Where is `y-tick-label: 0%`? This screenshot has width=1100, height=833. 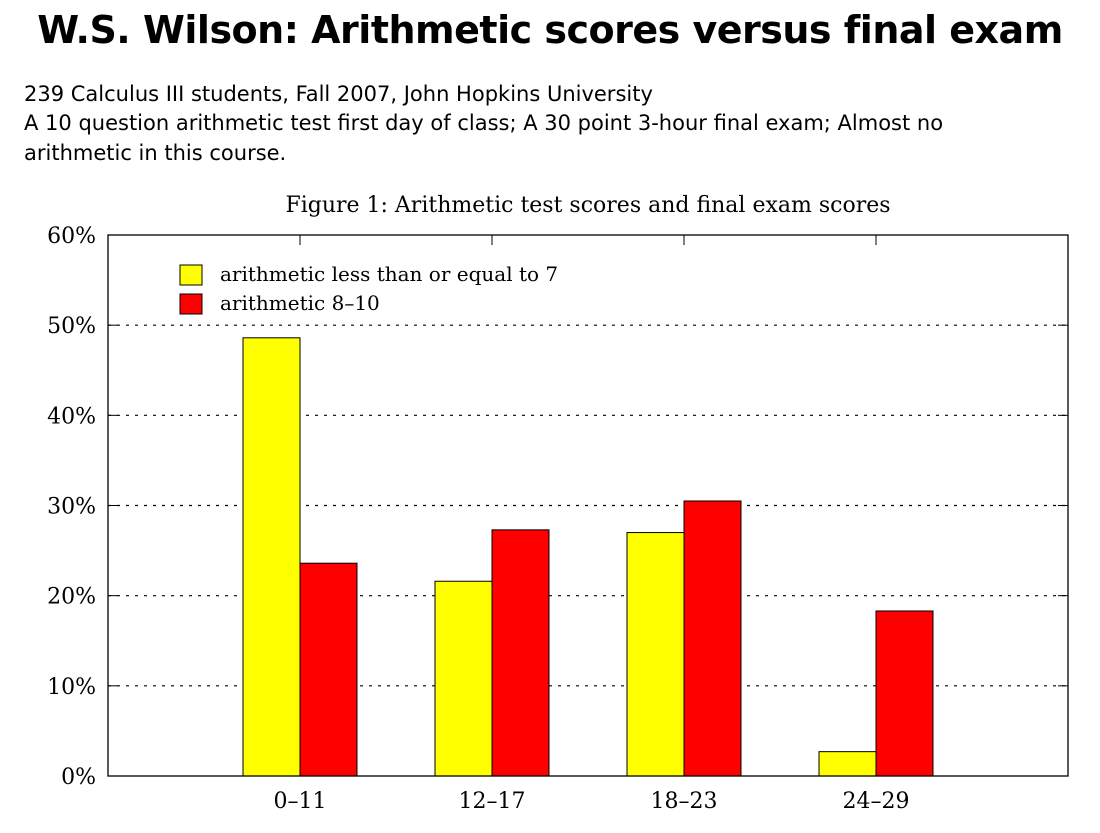
y-tick-label: 0% is located at coordinates (78, 777).